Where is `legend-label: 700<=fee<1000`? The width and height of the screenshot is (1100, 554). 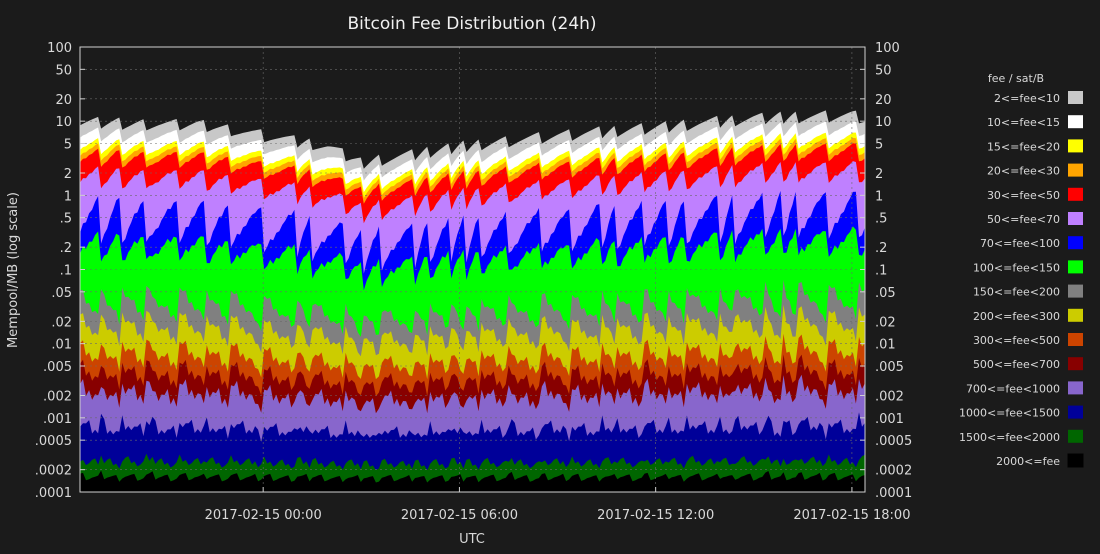 legend-label: 700<=fee<1000 is located at coordinates (1013, 388).